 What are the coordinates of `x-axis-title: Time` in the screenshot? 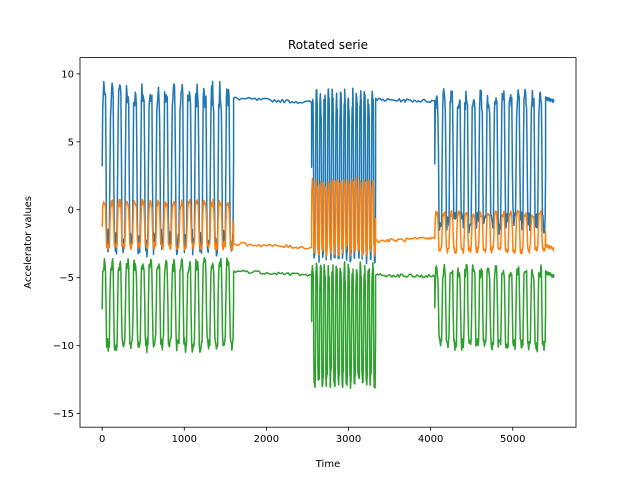 It's located at (327, 464).